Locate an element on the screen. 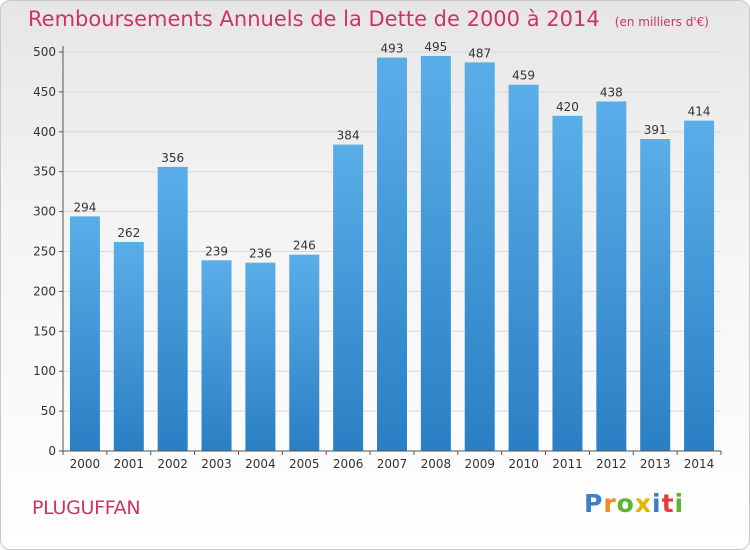 The width and height of the screenshot is (750, 550). bar-2001 is located at coordinates (128, 346).